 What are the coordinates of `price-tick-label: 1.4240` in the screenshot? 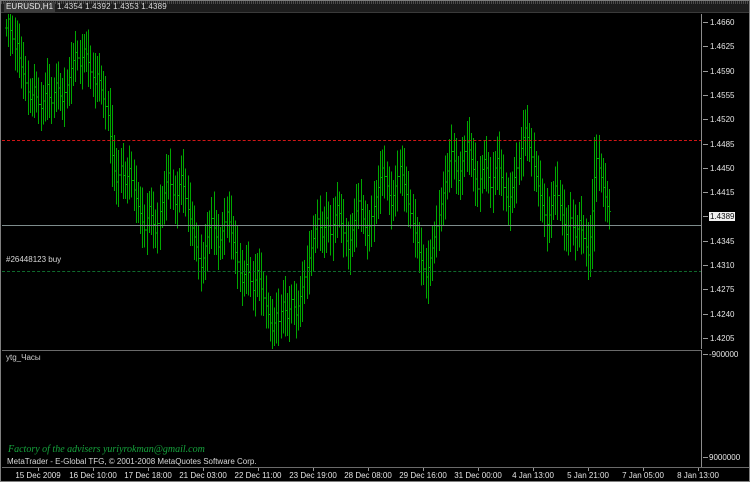 It's located at (722, 314).